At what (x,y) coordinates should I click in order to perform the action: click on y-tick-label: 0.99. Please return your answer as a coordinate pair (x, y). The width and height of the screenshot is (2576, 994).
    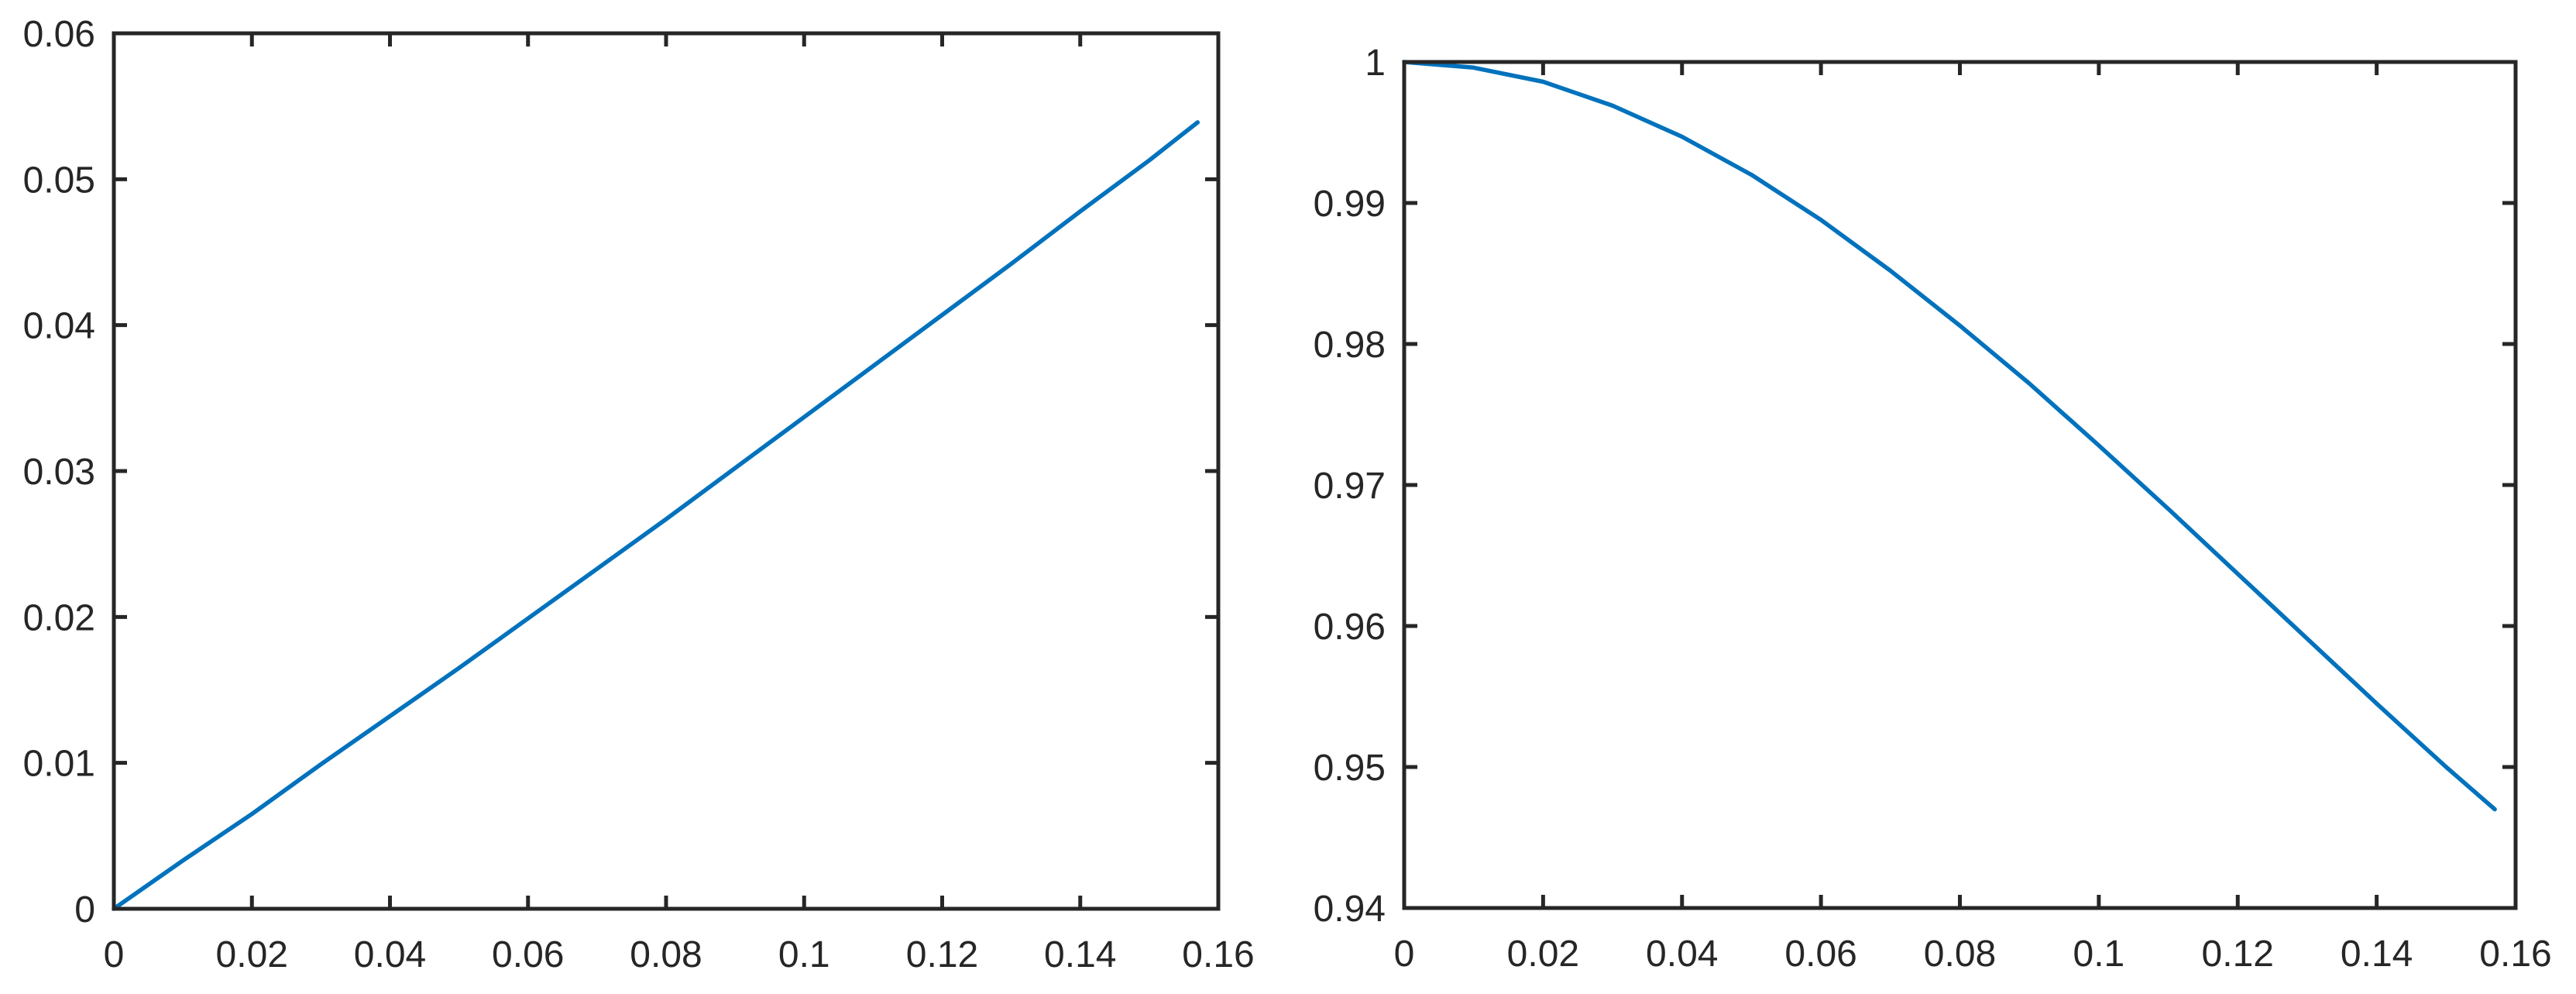
    Looking at the image, I should click on (1350, 204).